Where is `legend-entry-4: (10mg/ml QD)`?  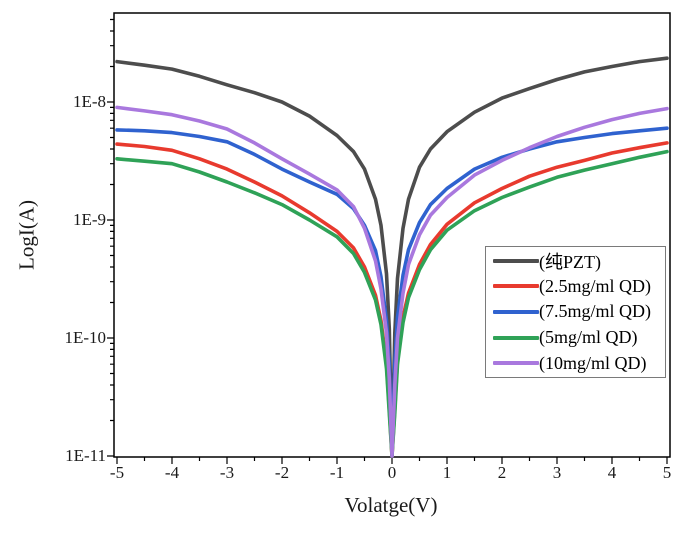
legend-entry-4: (10mg/ml QD) is located at coordinates (575, 363).